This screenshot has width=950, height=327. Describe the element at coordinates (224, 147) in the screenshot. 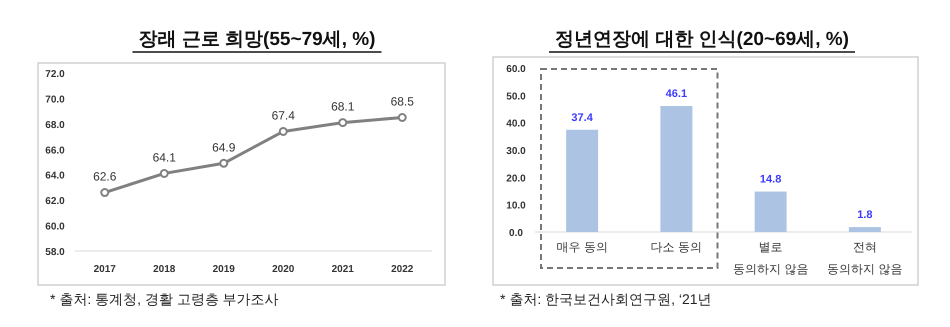

I see `data-label: 64.9` at that location.